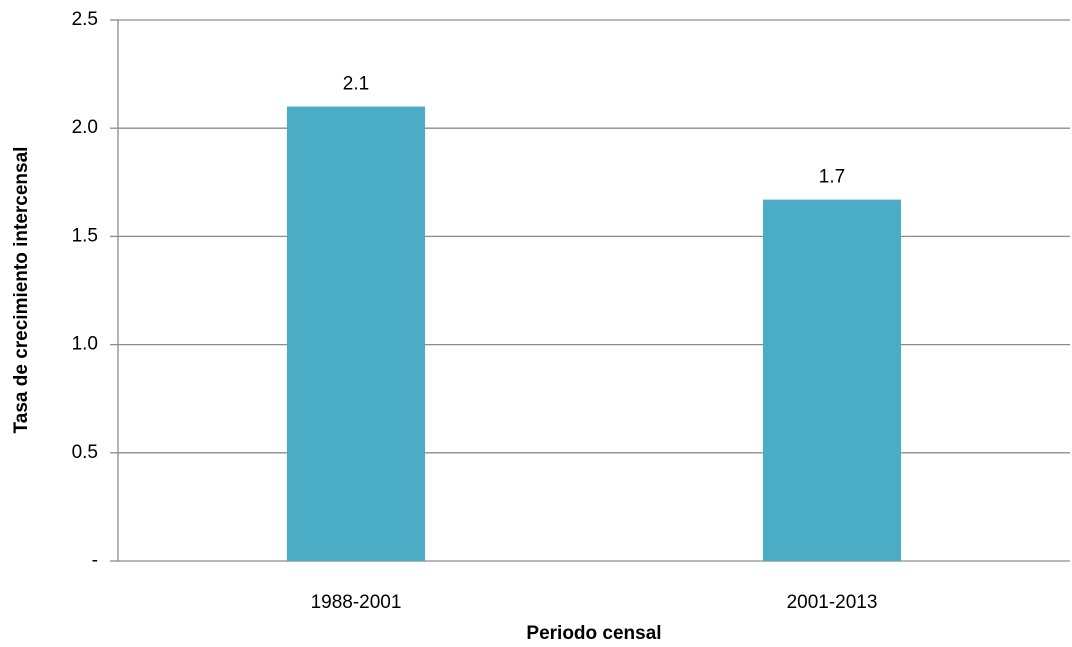  I want to click on y-tick-label: 1.0, so click(85, 344).